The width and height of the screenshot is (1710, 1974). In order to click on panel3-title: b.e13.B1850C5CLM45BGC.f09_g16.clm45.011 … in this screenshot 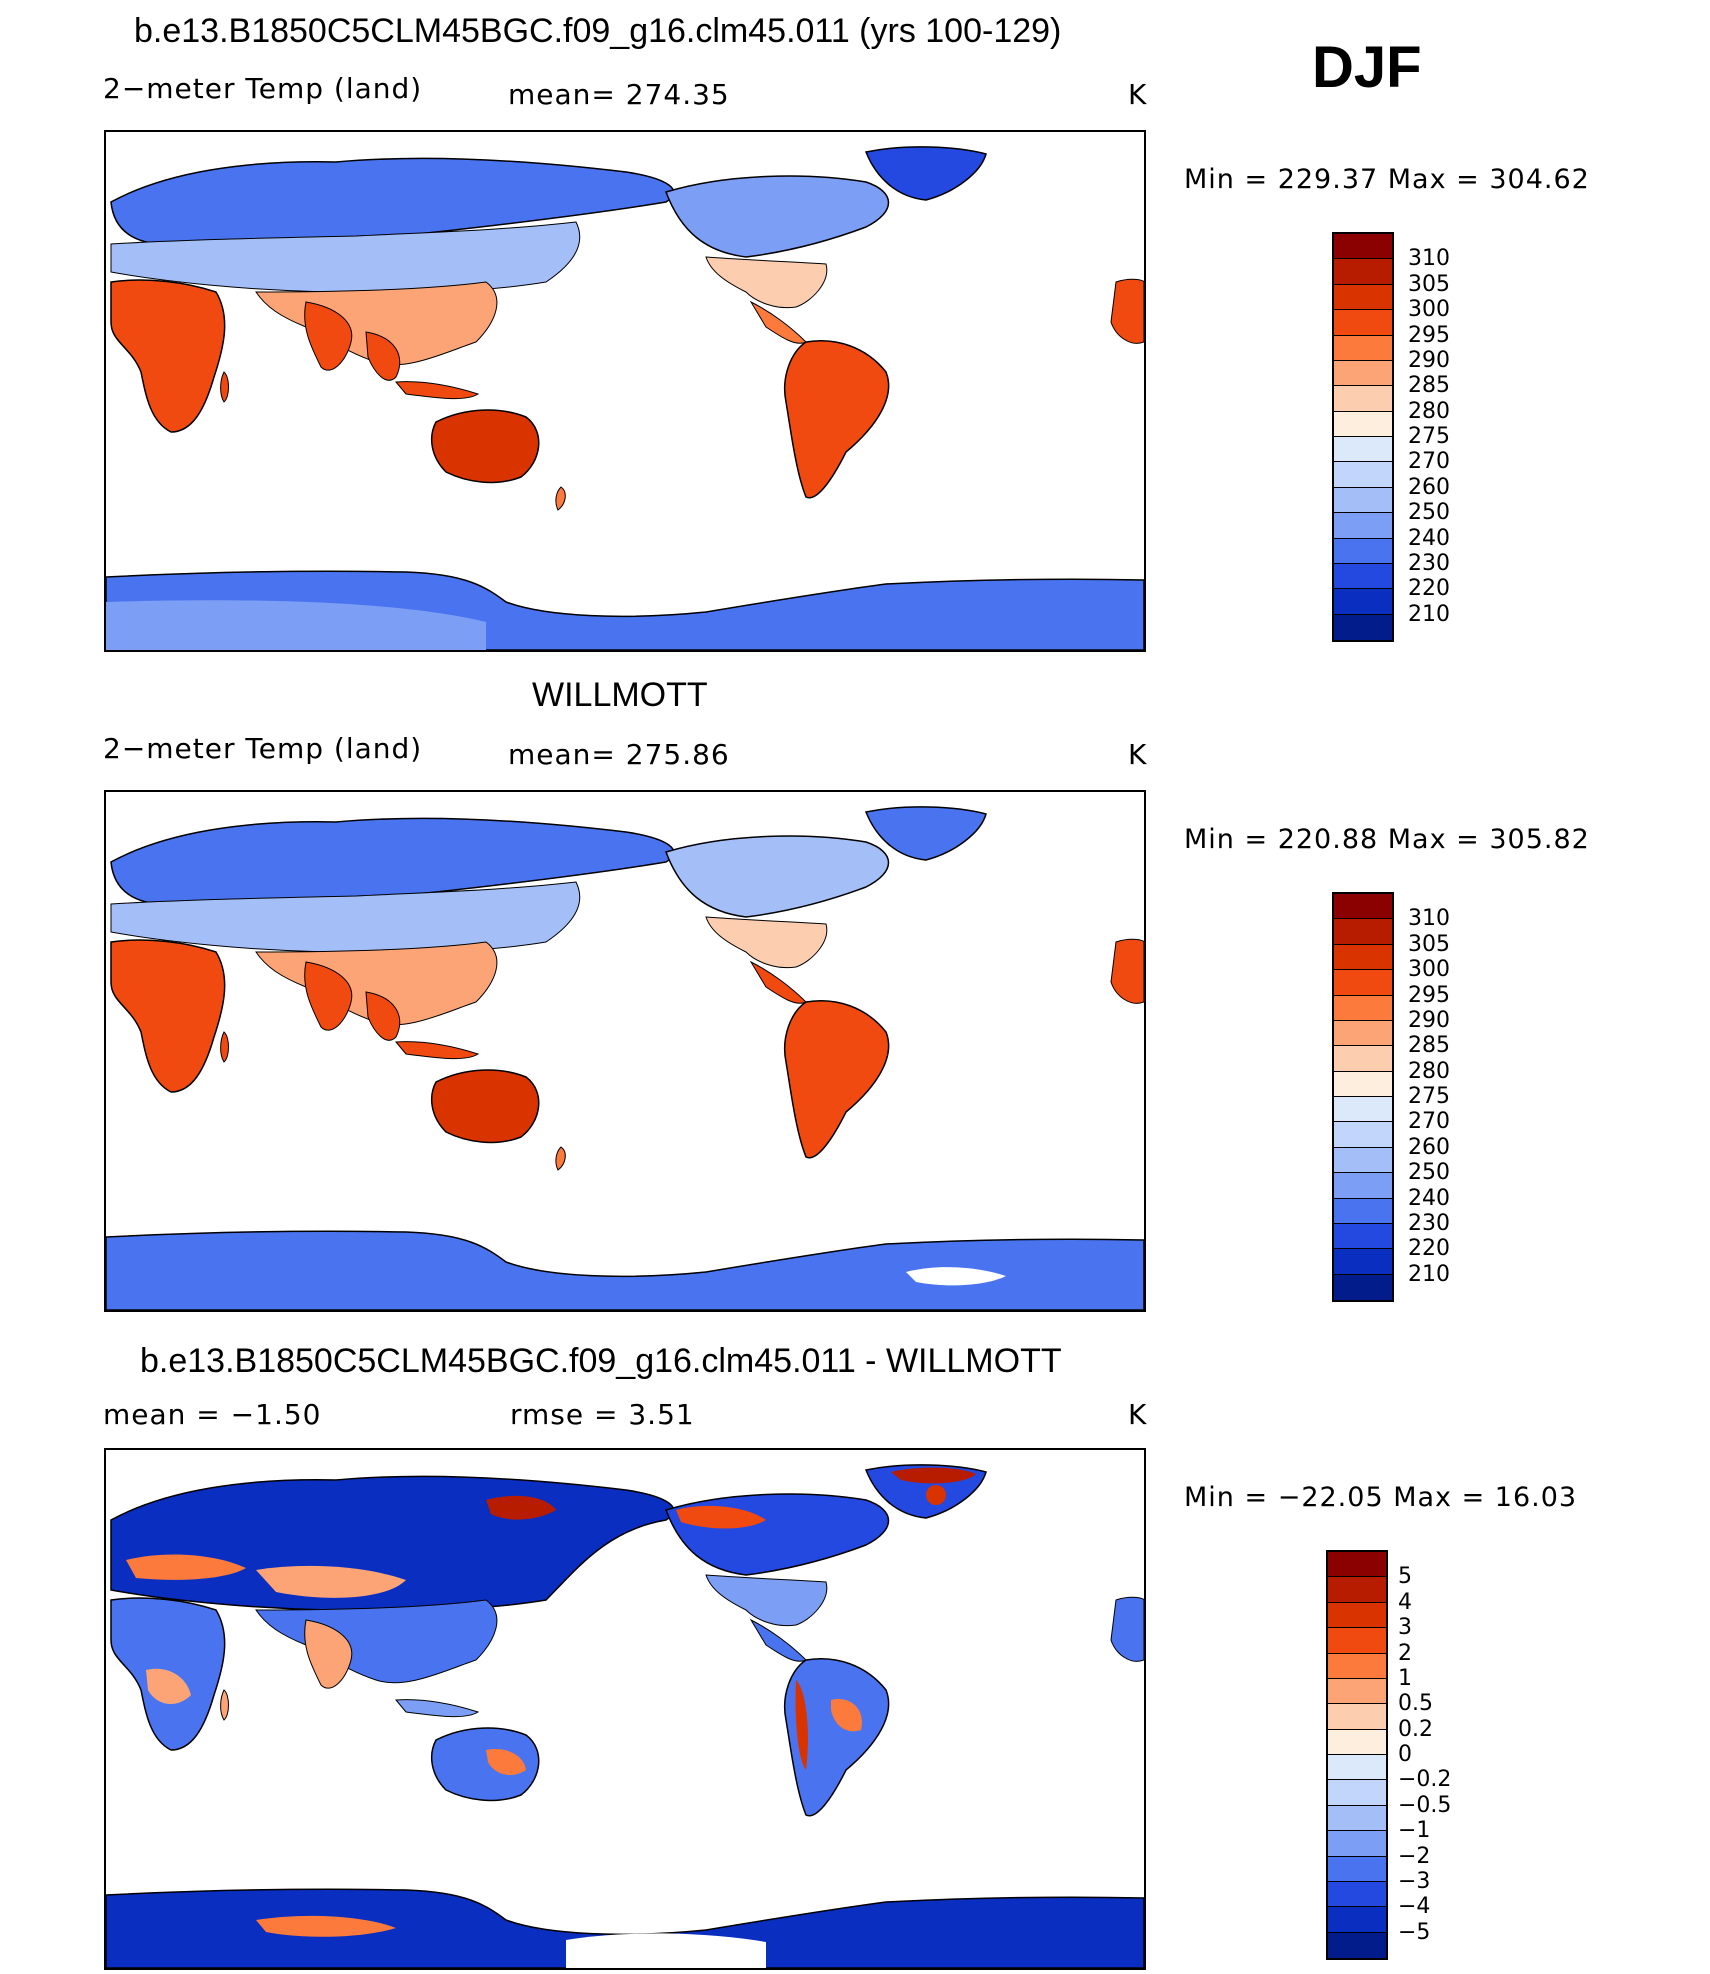, I will do `click(601, 1361)`.